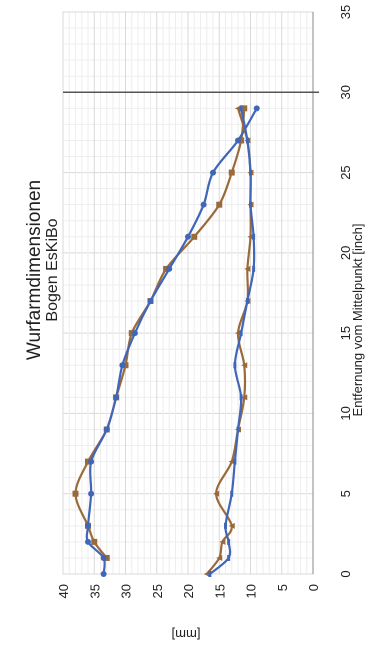  I want to click on x-tick-label: 25, so click(345, 172).